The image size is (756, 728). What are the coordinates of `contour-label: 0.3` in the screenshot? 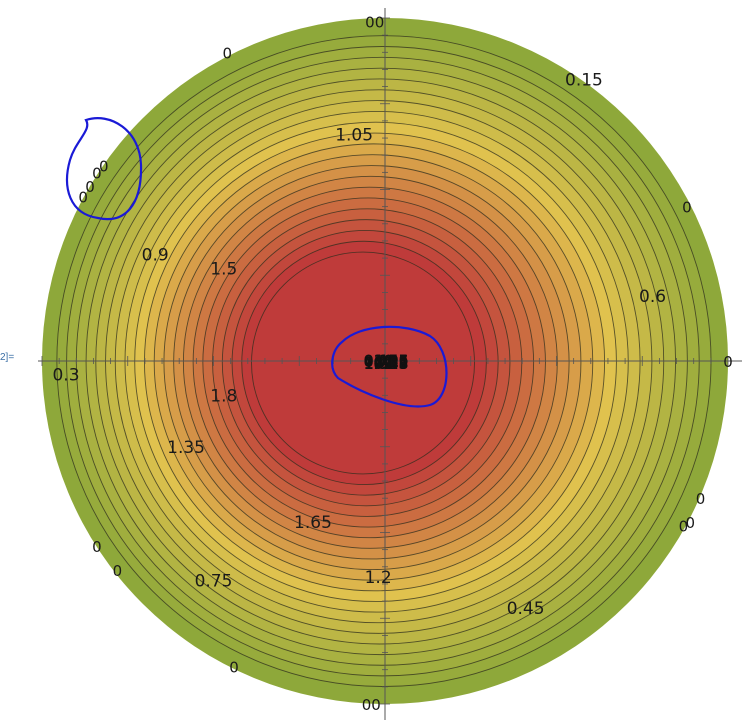 It's located at (65, 376).